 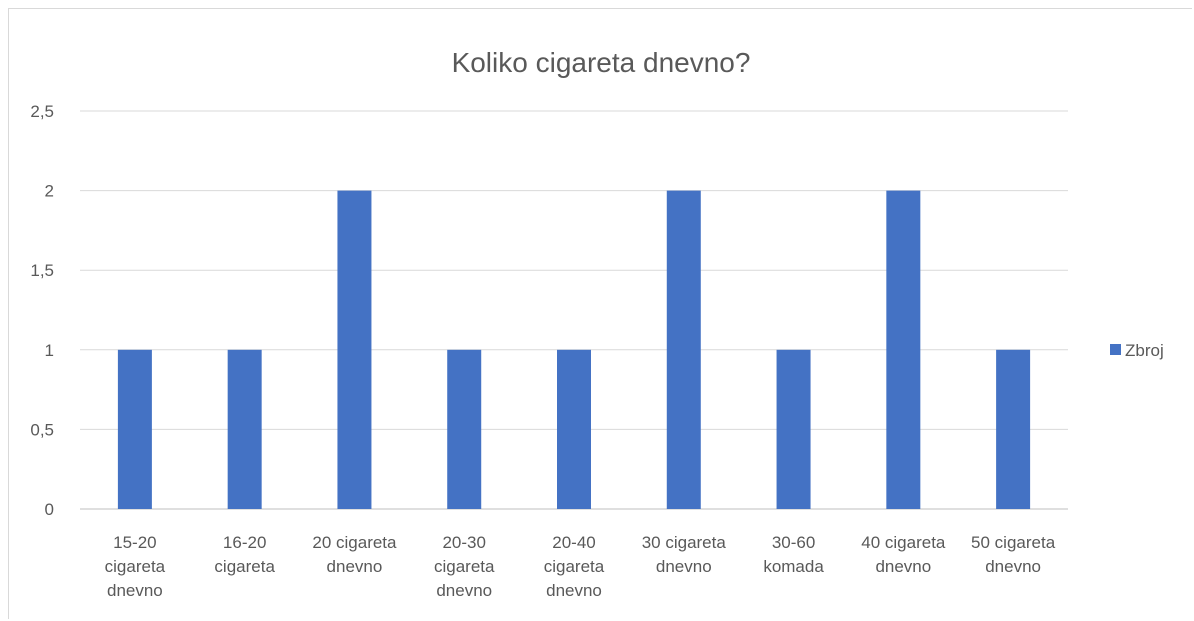 I want to click on x-category-label: 15-20 cigareta dnevno, so click(x=135, y=566).